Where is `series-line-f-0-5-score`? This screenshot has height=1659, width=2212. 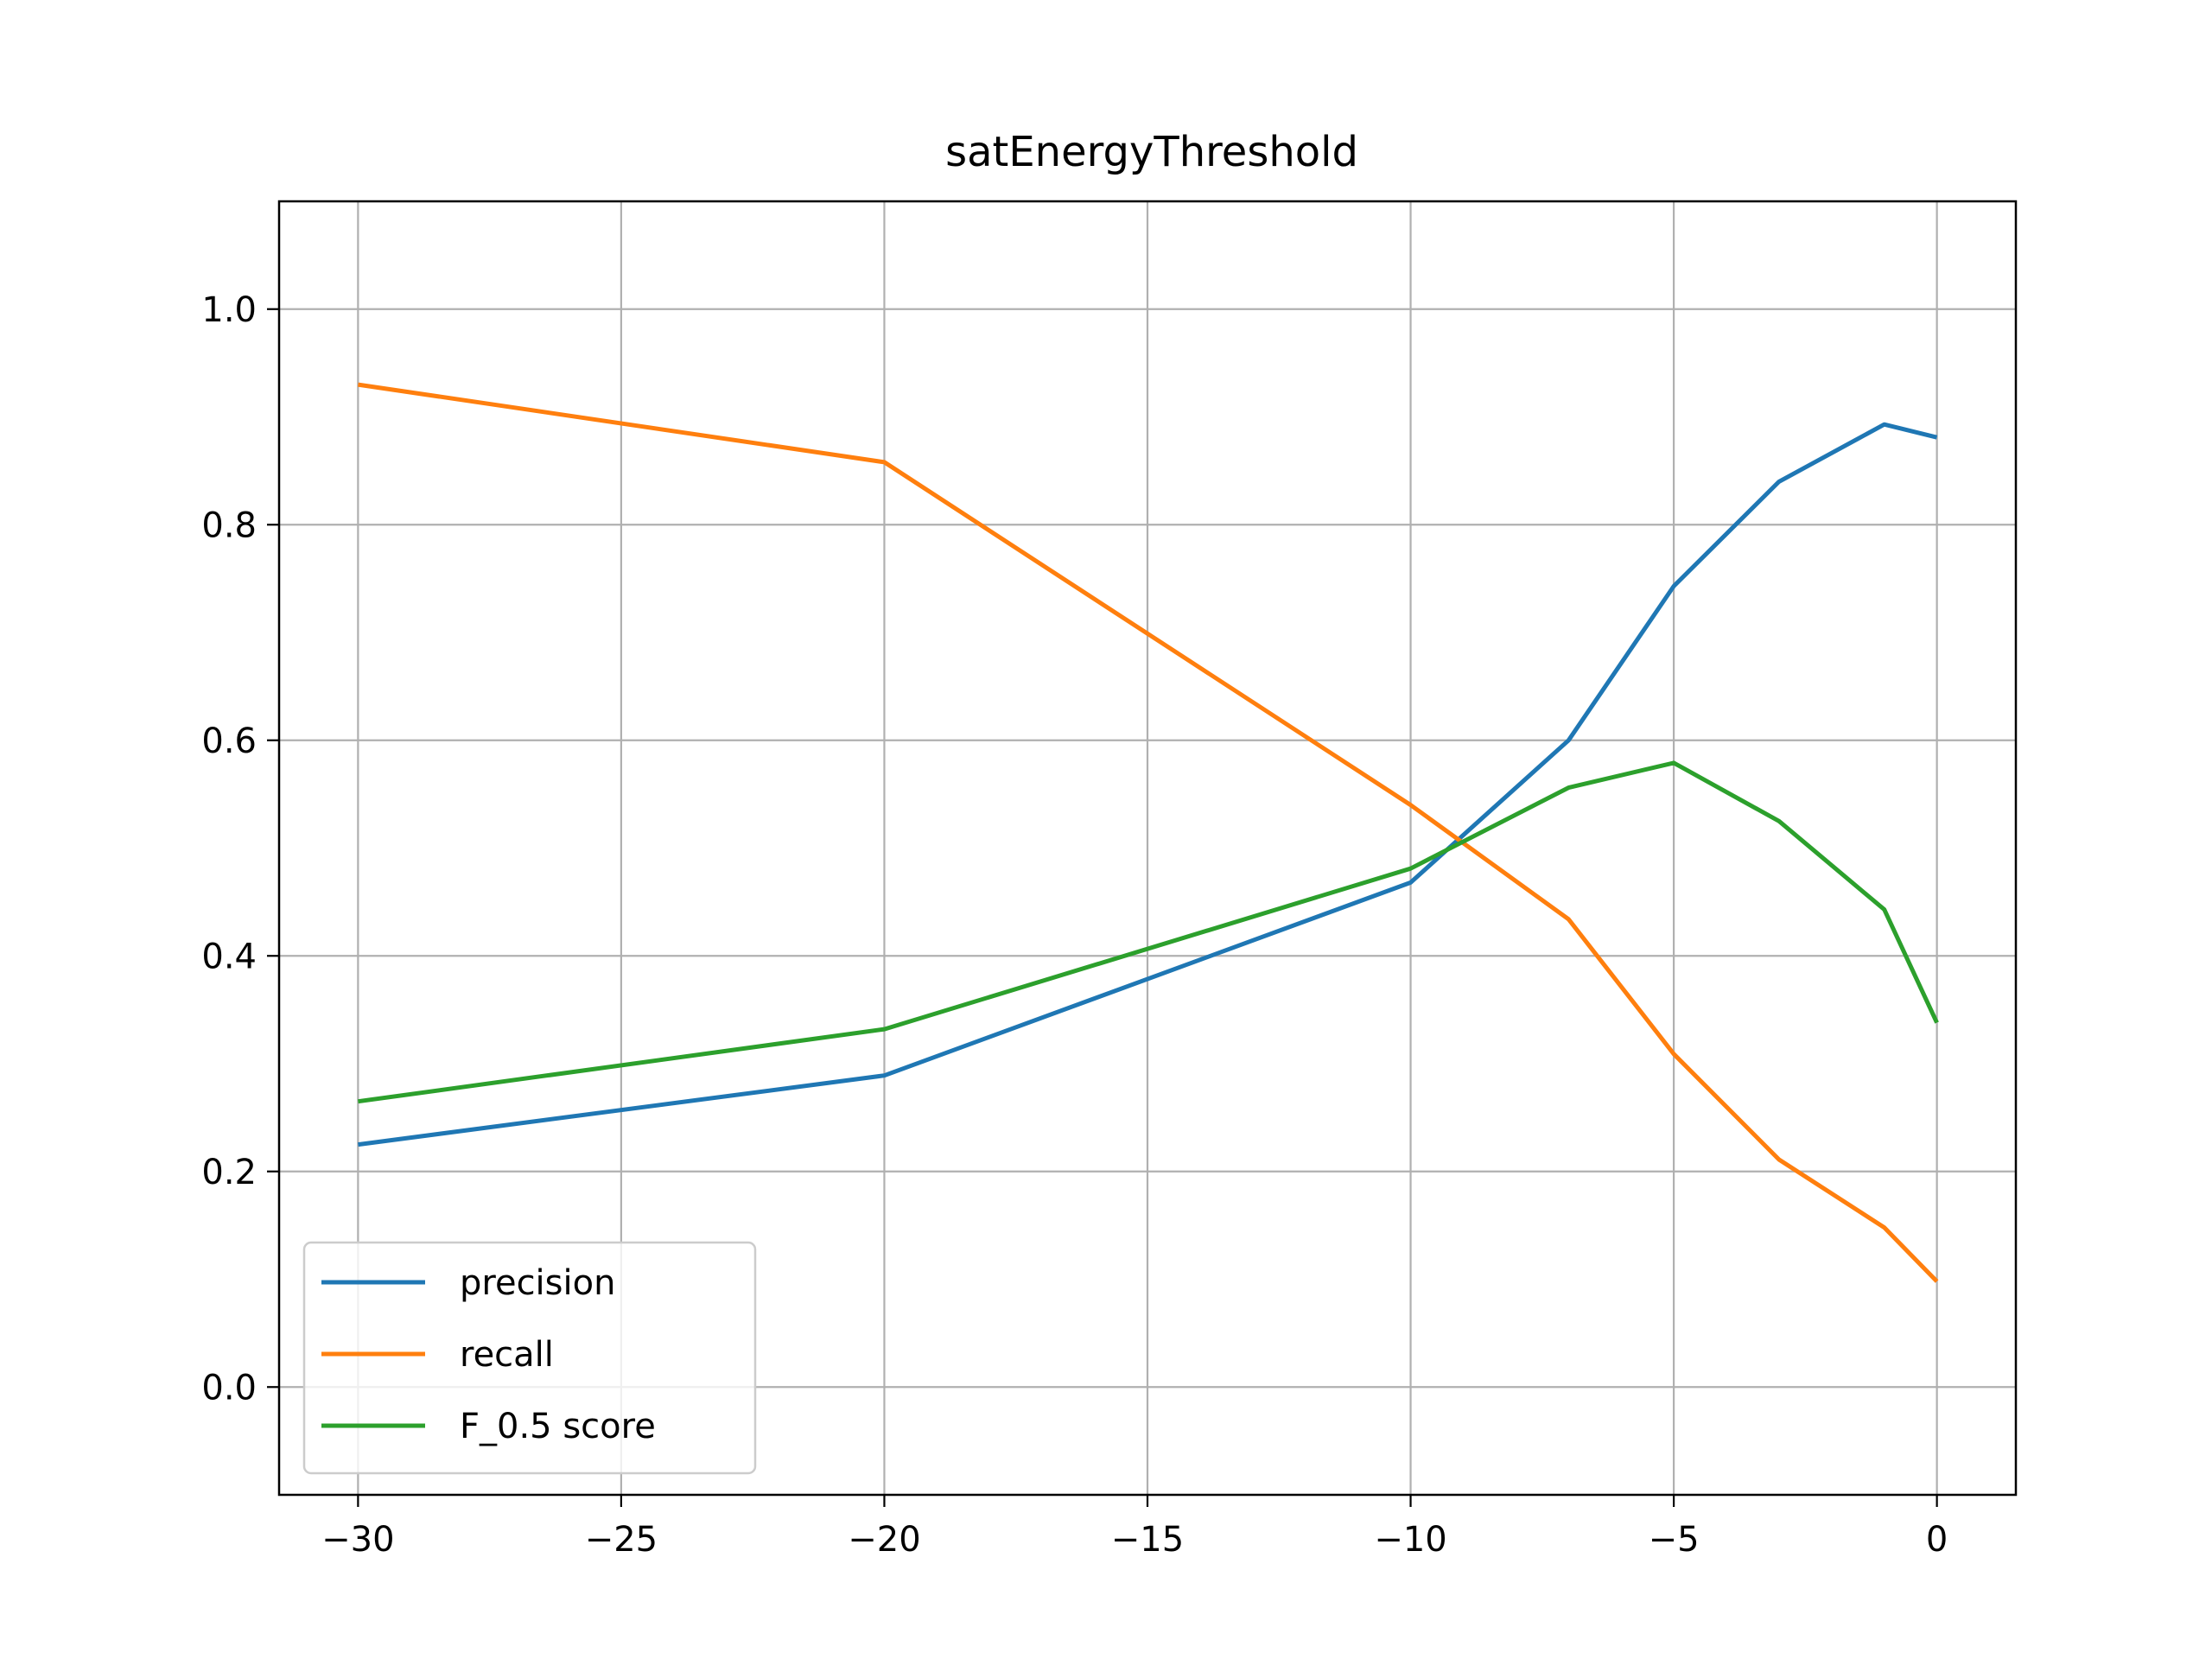 series-line-f-0-5-score is located at coordinates (1148, 932).